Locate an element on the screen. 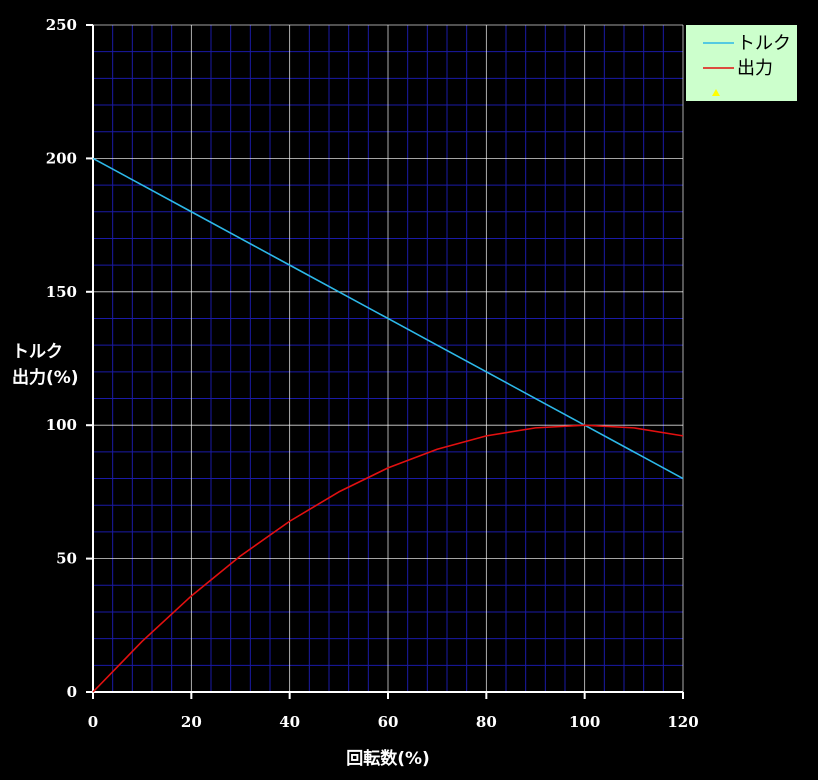 Image resolution: width=818 pixels, height=780 pixels. legend-label-output: 出力 is located at coordinates (755, 68).